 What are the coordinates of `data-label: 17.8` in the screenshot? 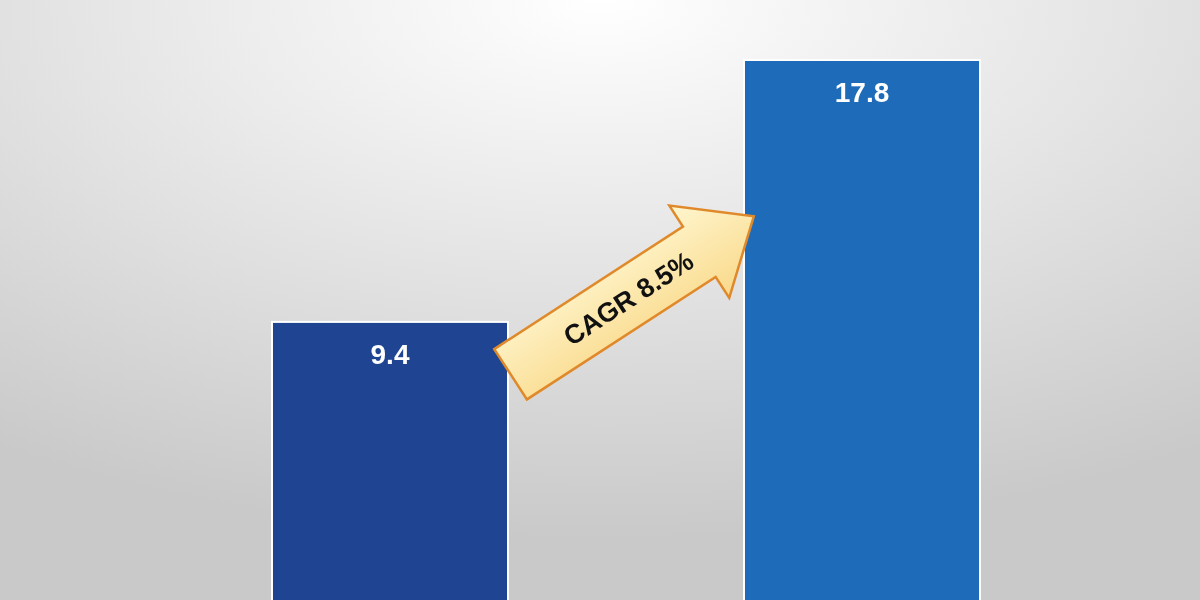 It's located at (862, 92).